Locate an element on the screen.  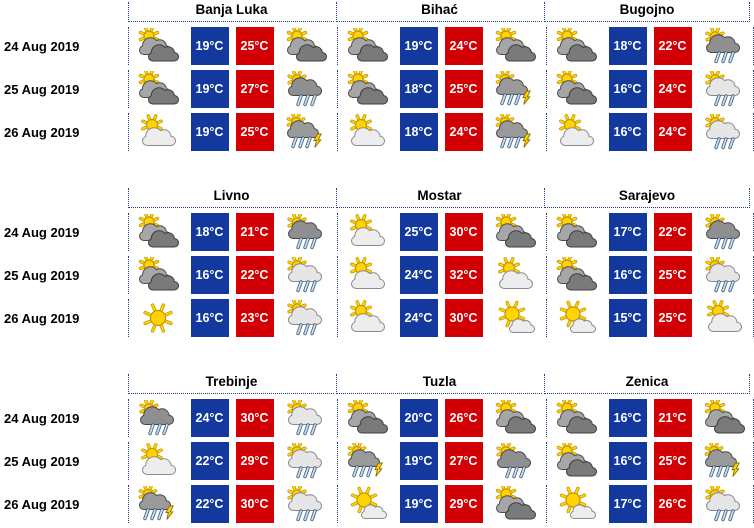
min-temp-cell: 15°C is located at coordinates (627, 318).